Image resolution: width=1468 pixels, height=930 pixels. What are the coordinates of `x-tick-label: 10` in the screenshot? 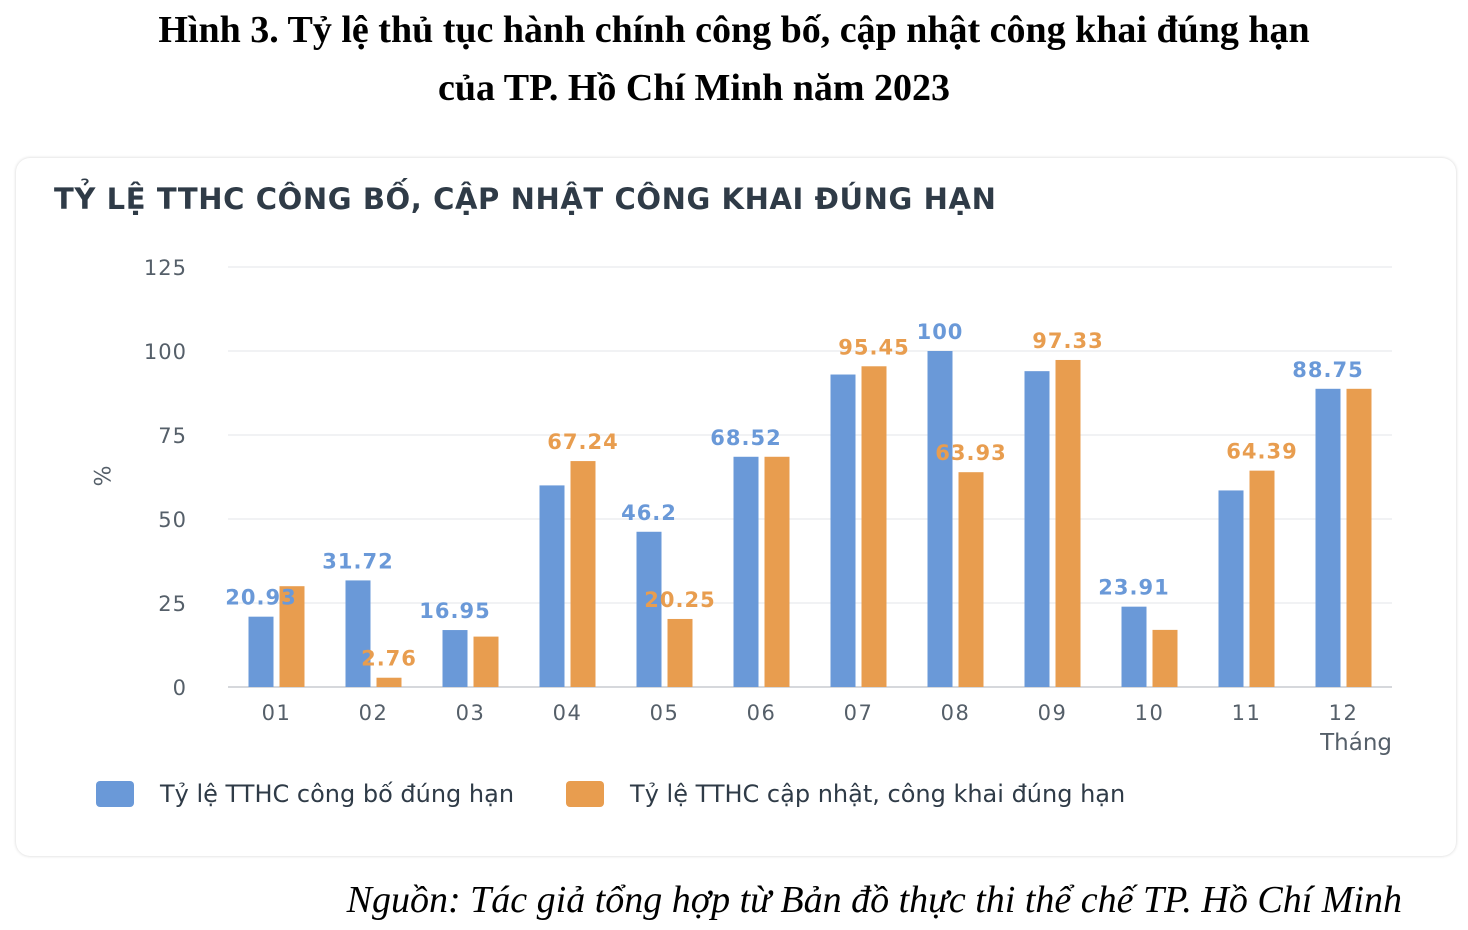 It's located at (1150, 713).